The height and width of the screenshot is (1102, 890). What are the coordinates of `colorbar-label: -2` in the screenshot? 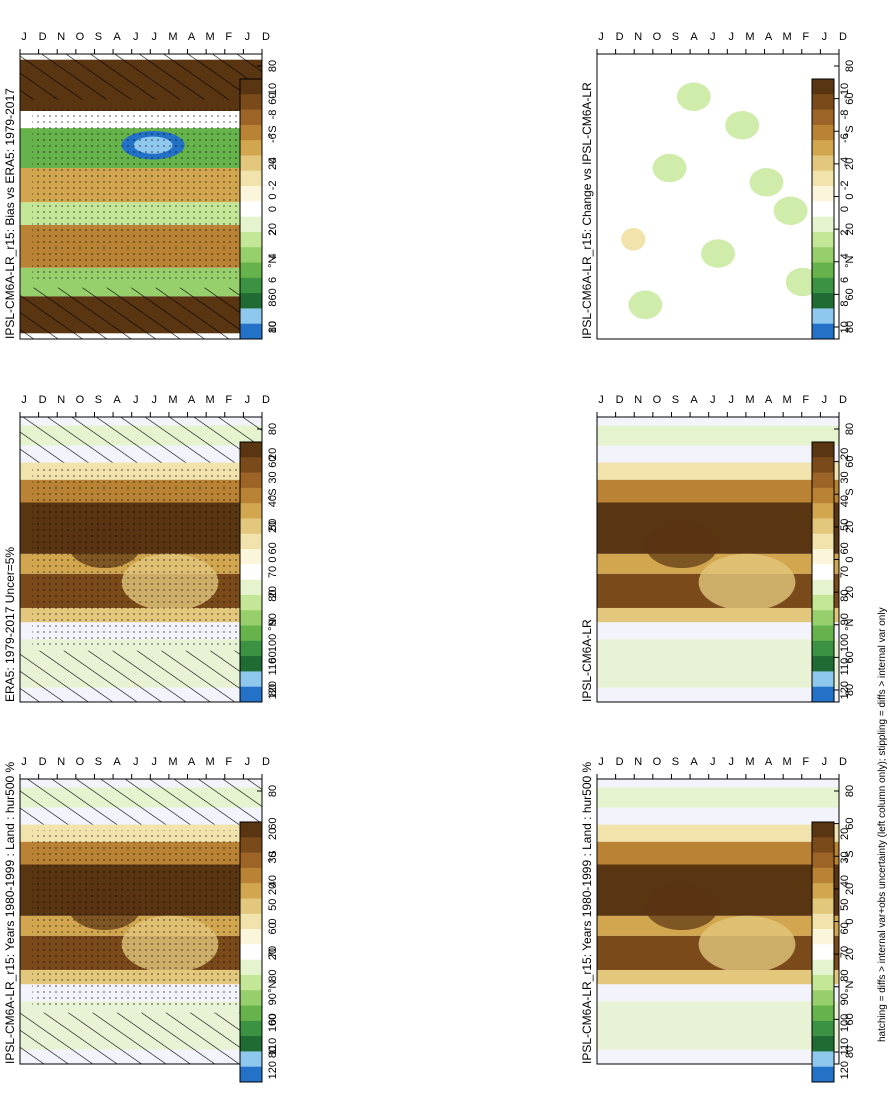 It's located at (273, 185).